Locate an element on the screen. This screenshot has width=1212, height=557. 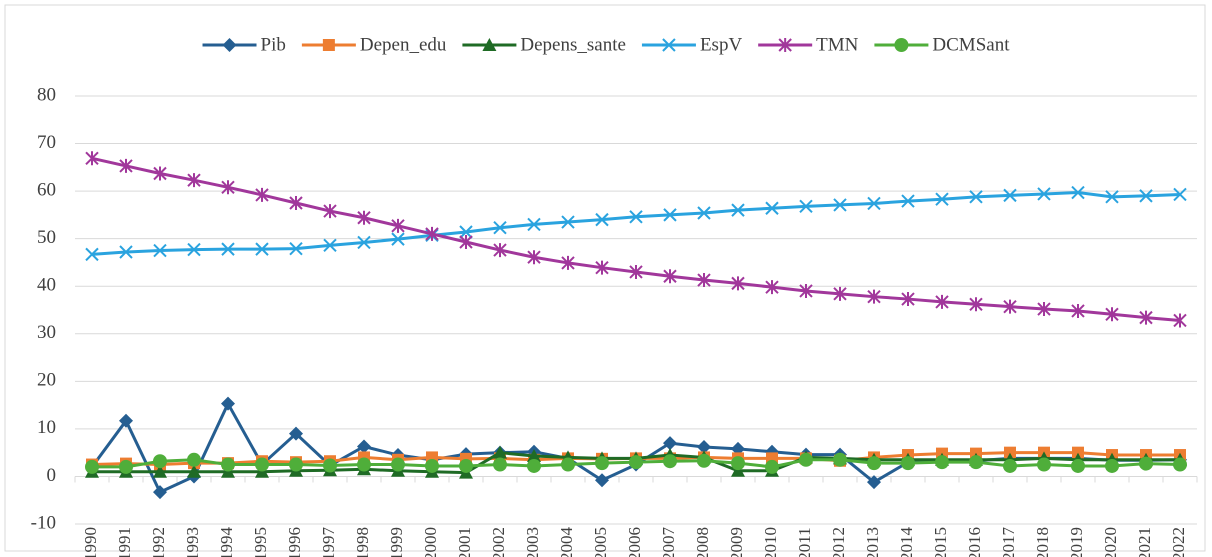
x-tick-label: 2019 is located at coordinates (1076, 542).